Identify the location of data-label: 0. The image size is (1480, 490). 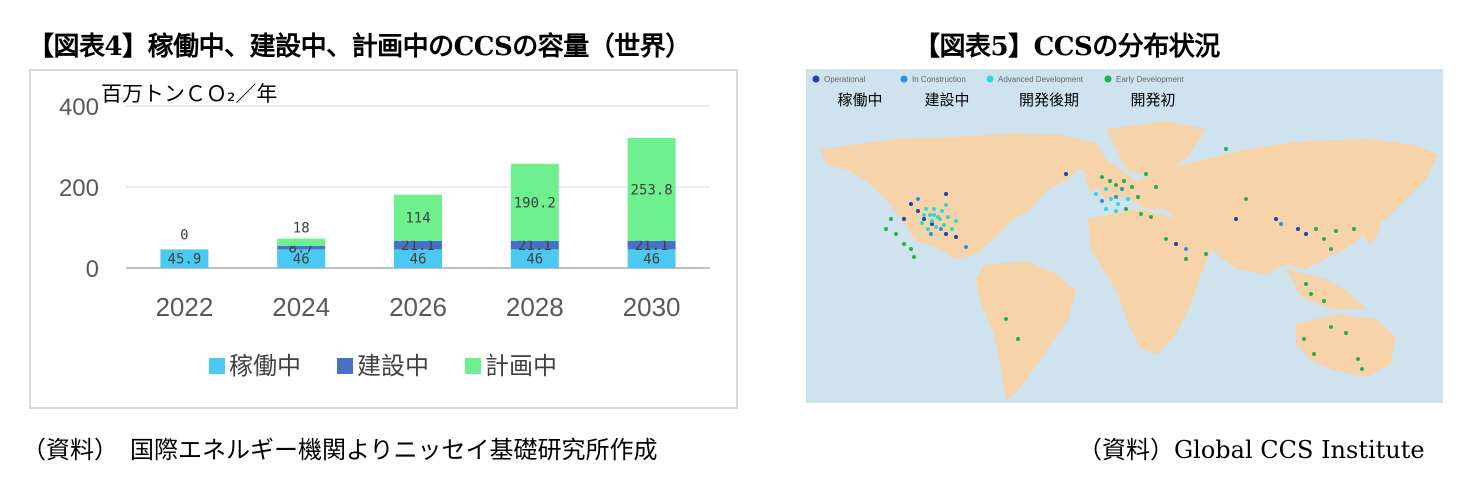
(184, 235).